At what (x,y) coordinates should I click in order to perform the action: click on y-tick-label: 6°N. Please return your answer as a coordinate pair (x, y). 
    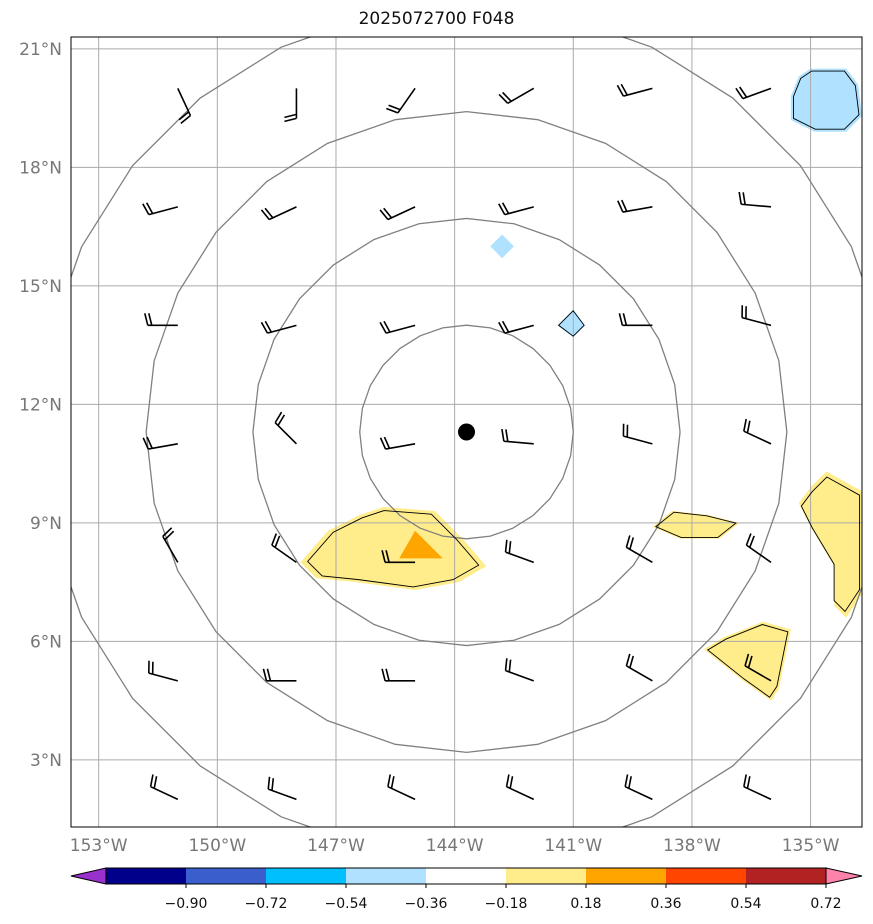
    Looking at the image, I should click on (46, 642).